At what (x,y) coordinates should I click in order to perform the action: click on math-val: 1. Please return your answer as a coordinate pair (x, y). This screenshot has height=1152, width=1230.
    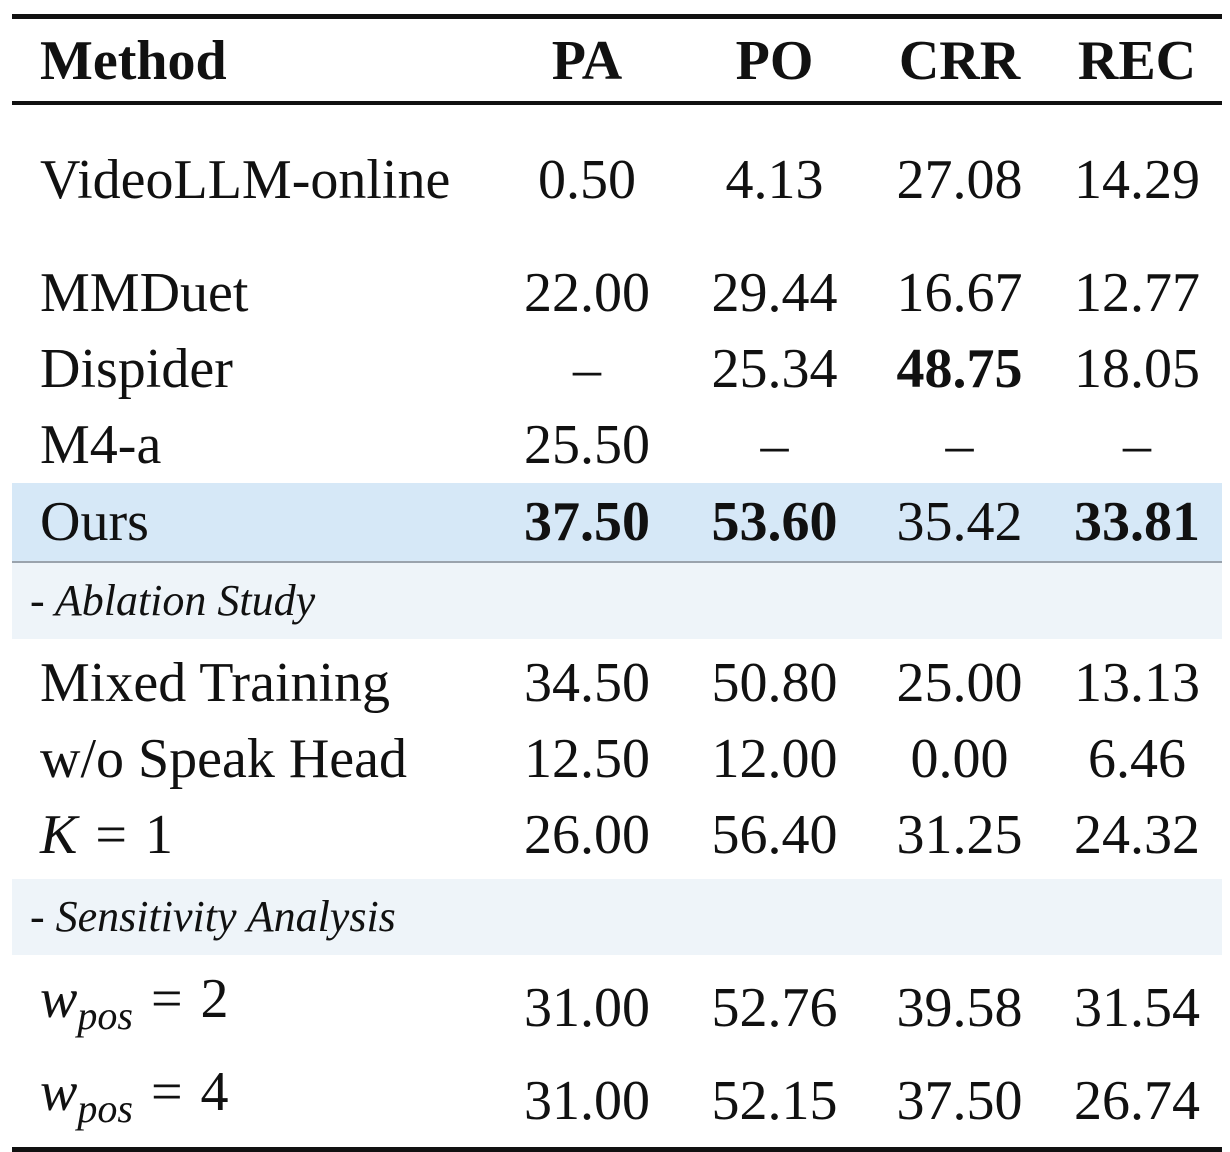
    Looking at the image, I should click on (158, 835).